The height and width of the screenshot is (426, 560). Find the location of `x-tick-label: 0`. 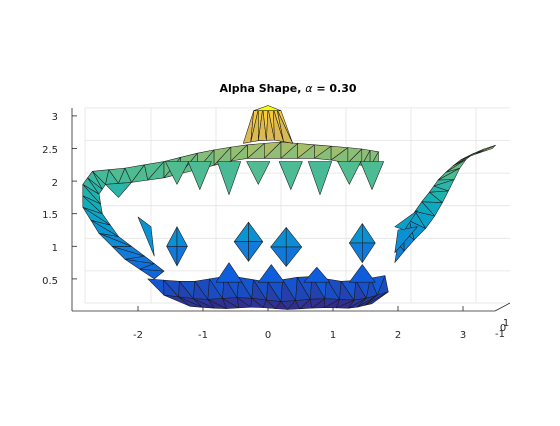

x-tick-label: 0 is located at coordinates (268, 335).